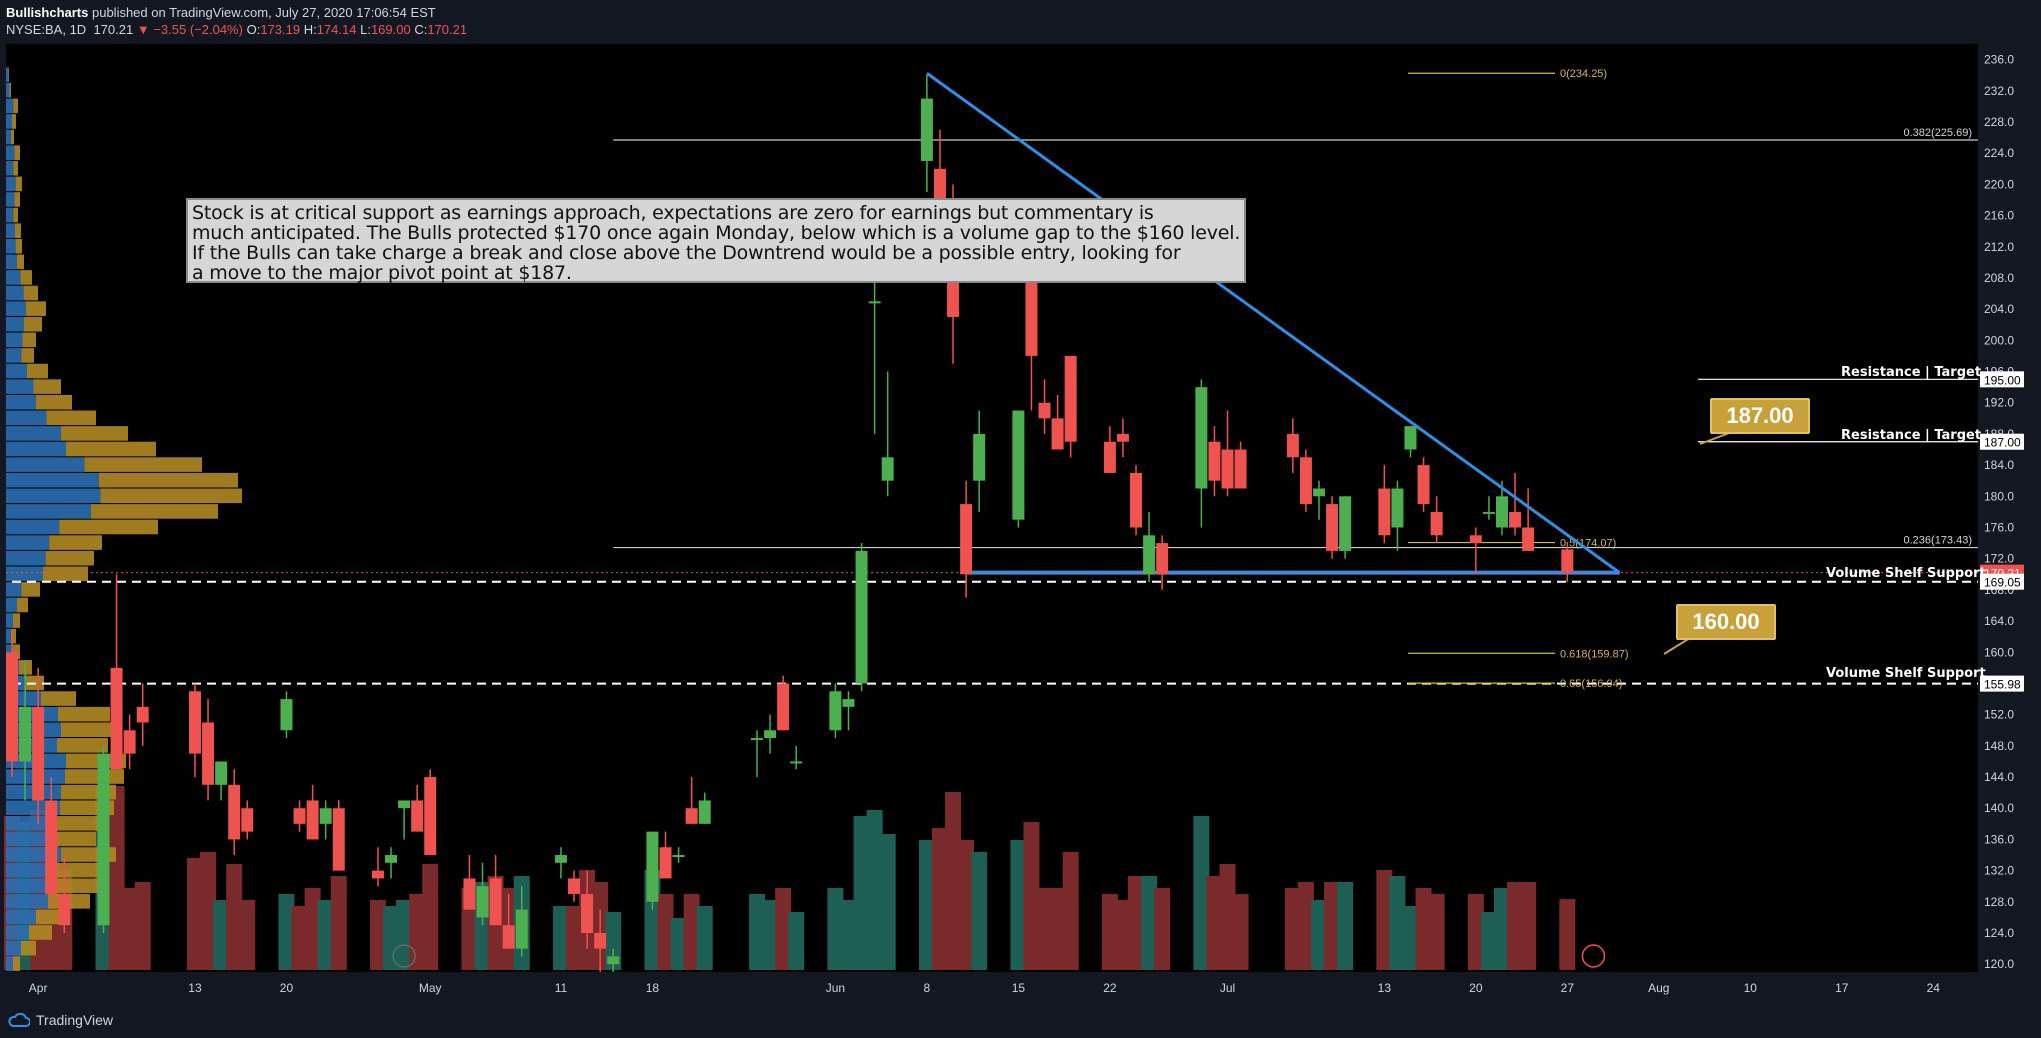  Describe the element at coordinates (253, 29) in the screenshot. I see `open-label: O:` at that location.